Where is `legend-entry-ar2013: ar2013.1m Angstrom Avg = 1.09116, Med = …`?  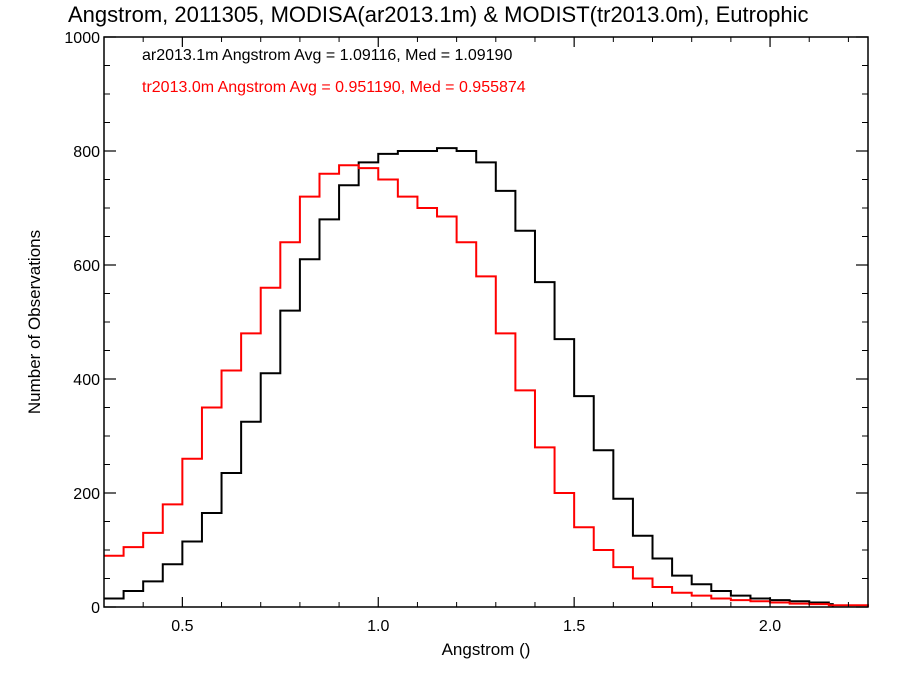 legend-entry-ar2013: ar2013.1m Angstrom Avg = 1.09116, Med = … is located at coordinates (327, 55).